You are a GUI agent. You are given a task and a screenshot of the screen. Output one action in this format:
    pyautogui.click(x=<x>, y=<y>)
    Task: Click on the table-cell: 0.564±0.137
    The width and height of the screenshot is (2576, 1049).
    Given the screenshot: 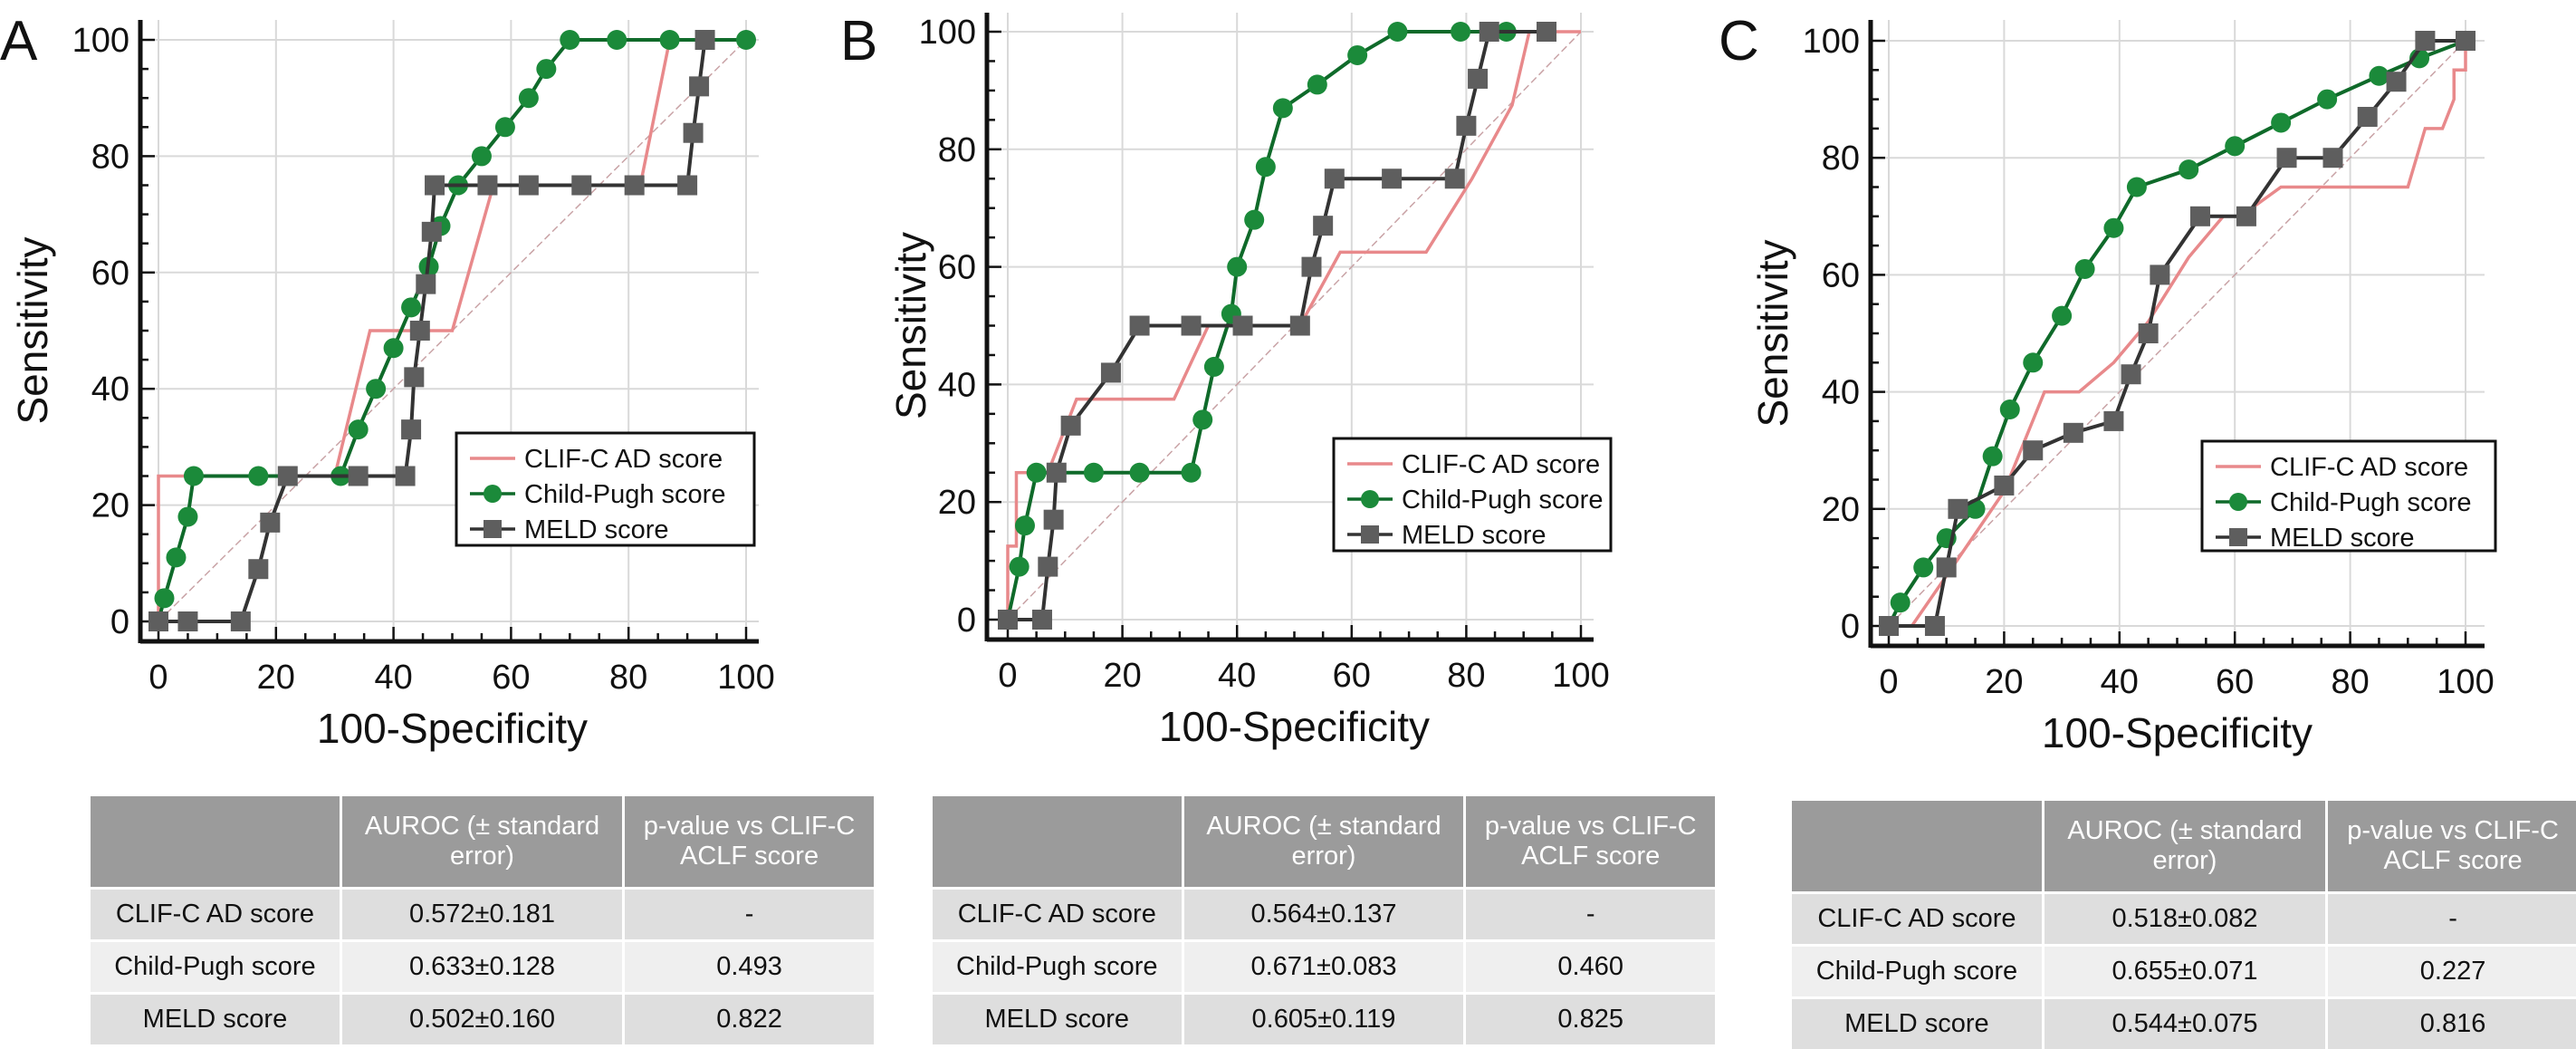 What is the action you would take?
    pyautogui.click(x=1323, y=914)
    